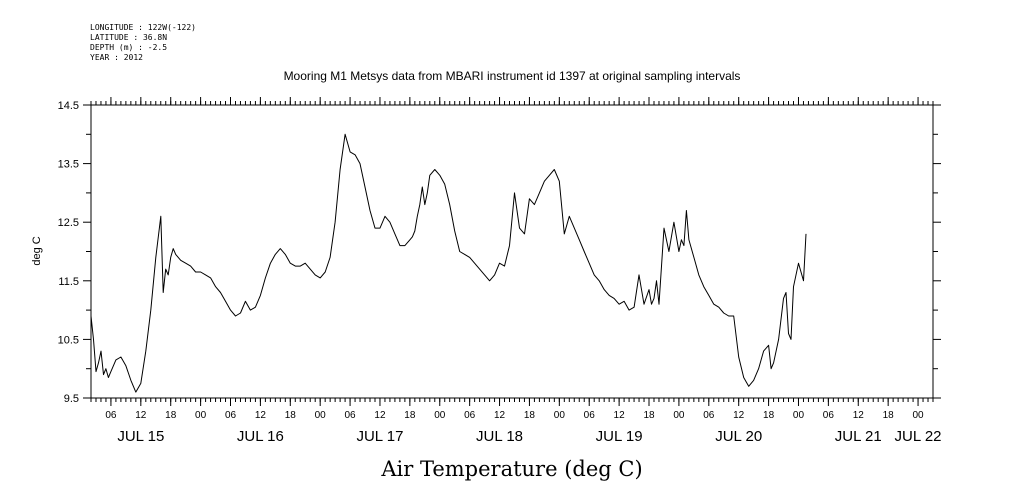 The height and width of the screenshot is (504, 1009). Describe the element at coordinates (68, 223) in the screenshot. I see `y-tick-label: 12.5` at that location.